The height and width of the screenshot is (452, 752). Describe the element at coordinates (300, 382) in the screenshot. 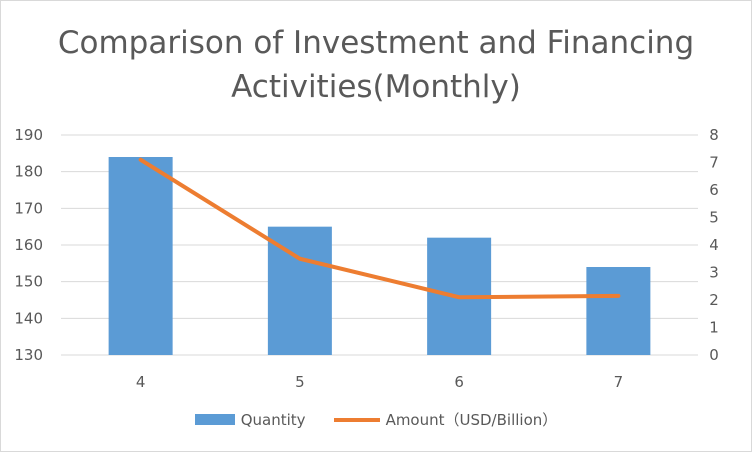

I see `x-tick-label: 5` at that location.